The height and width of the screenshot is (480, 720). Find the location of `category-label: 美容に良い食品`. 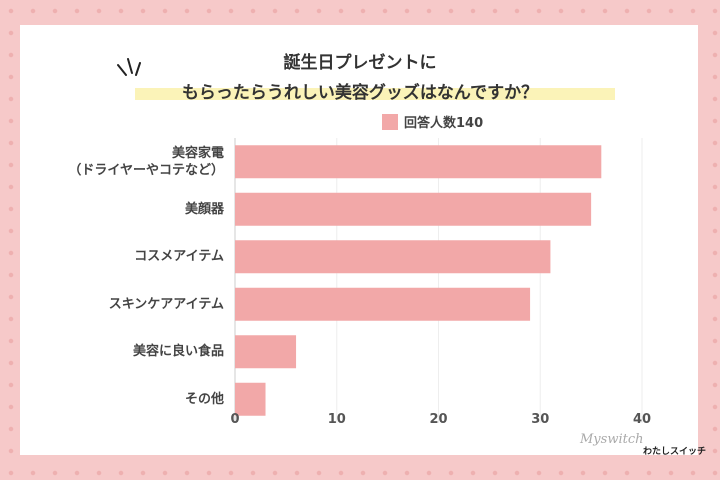

category-label: 美容に良い食品 is located at coordinates (178, 351).